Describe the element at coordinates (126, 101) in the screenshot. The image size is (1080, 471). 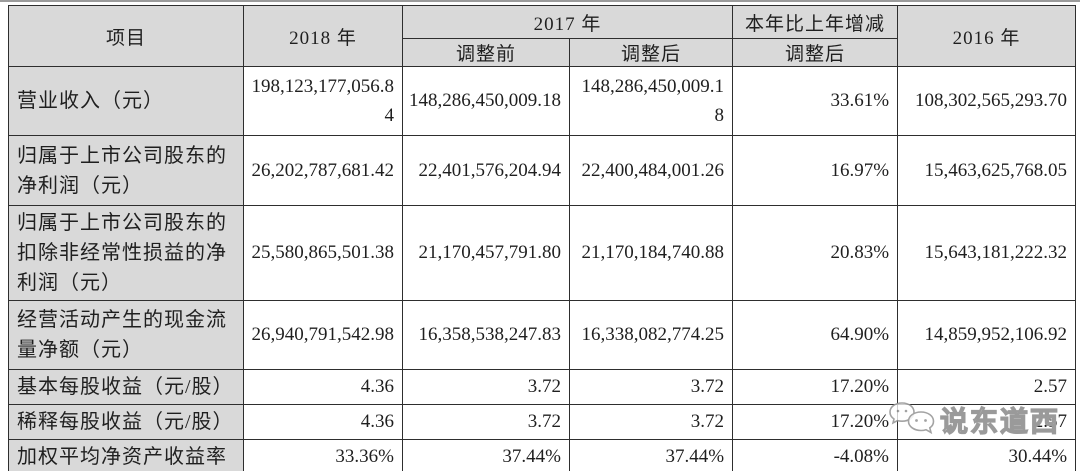
I see `row-label-cell: 营业收入（元）` at that location.